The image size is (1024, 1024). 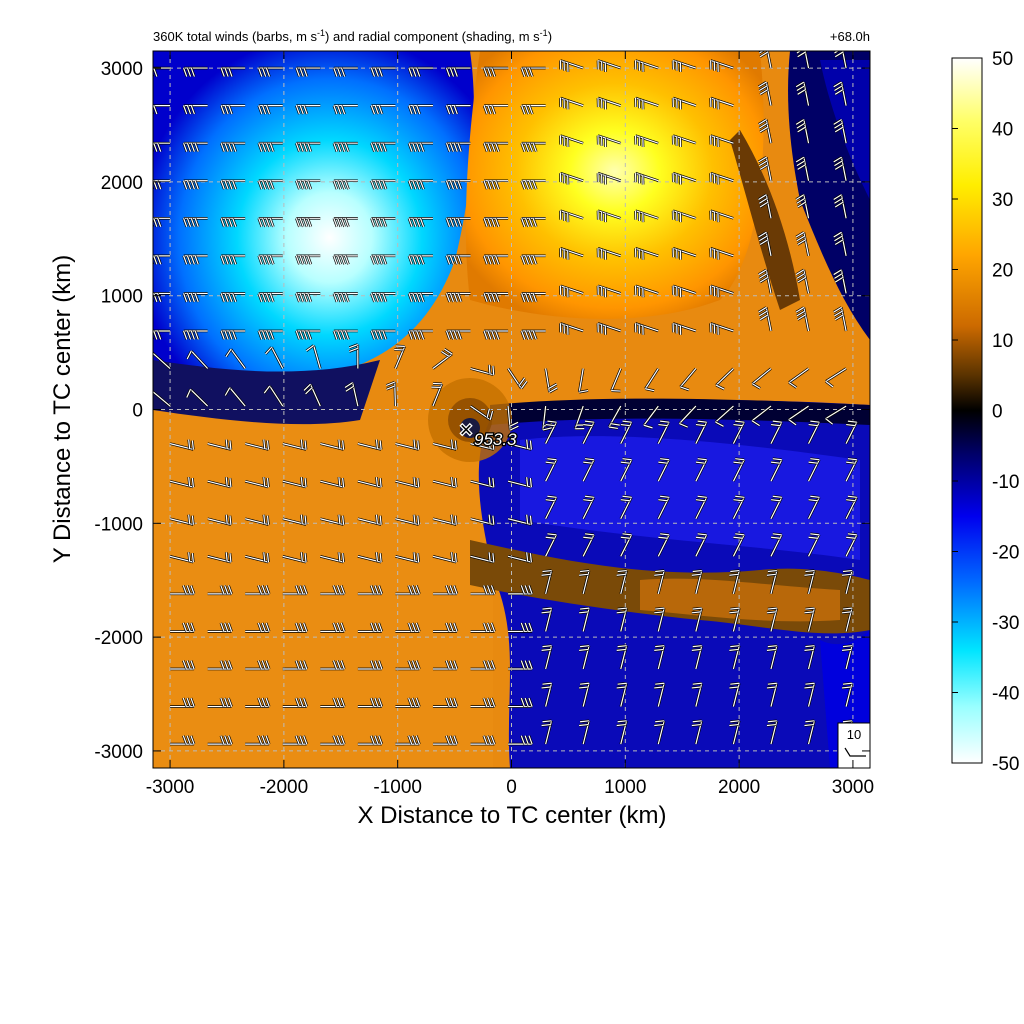 What do you see at coordinates (118, 752) in the screenshot?
I see `y-tick-label: -3000` at bounding box center [118, 752].